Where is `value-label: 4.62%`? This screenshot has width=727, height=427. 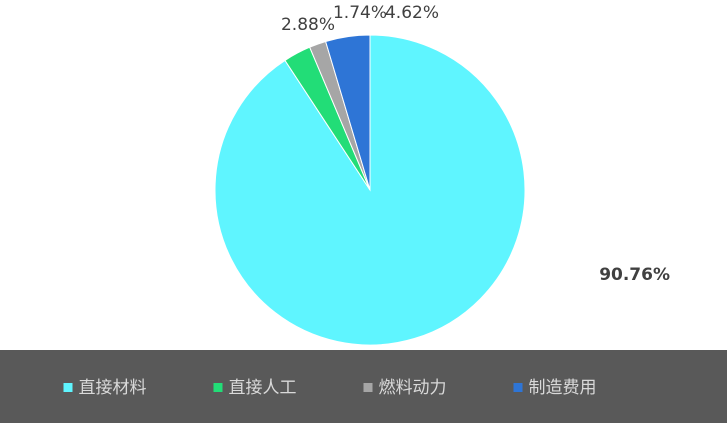 value-label: 4.62% is located at coordinates (412, 13).